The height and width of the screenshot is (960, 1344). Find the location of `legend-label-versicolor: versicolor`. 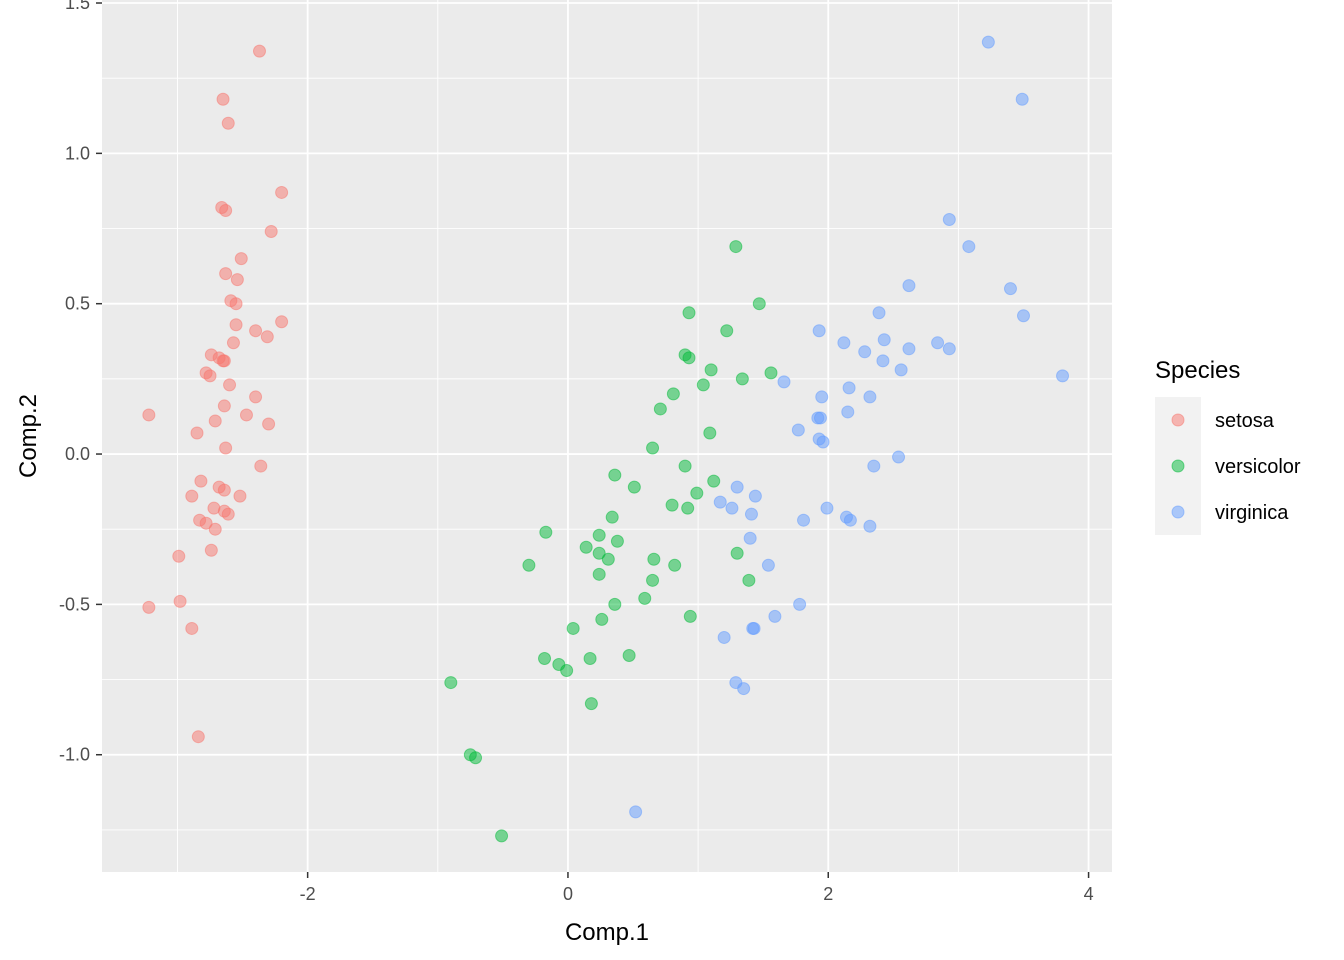

legend-label-versicolor: versicolor is located at coordinates (1258, 467).